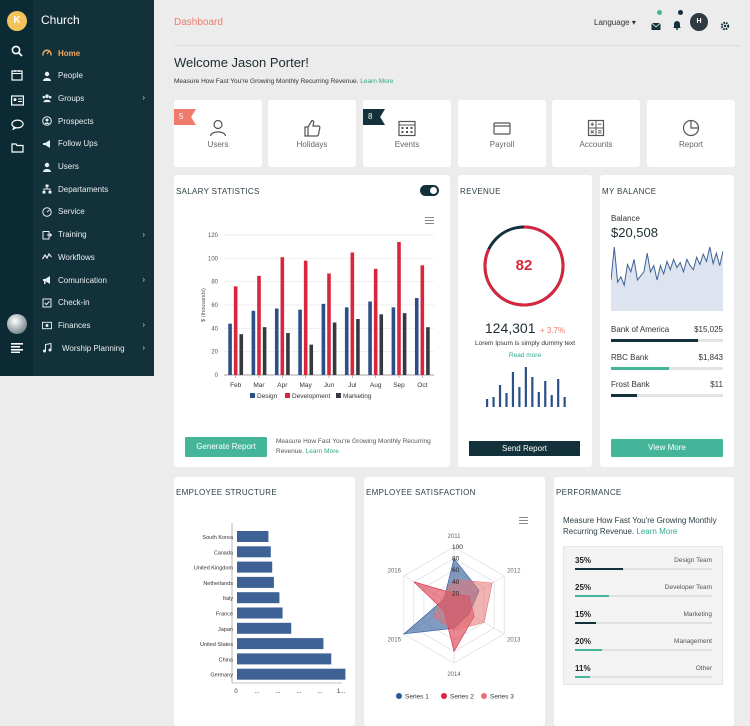  Describe the element at coordinates (17, 51) in the screenshot. I see `search-icon` at that location.